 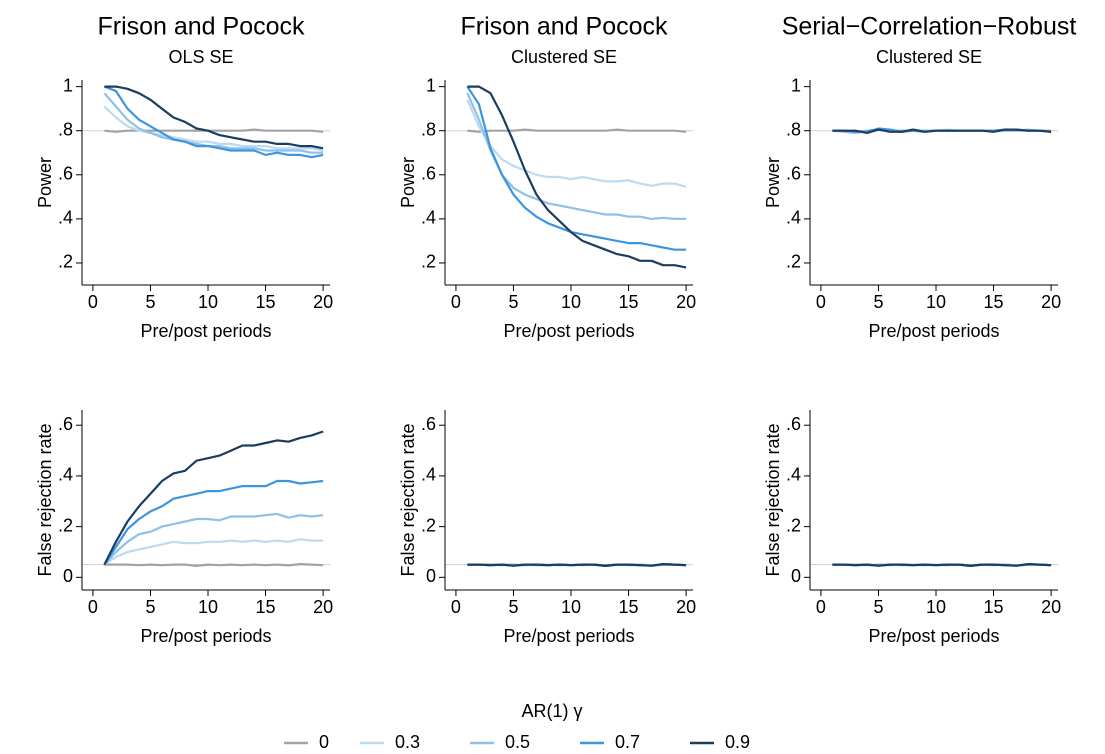 I want to click on legend-title: AR(1) γ, so click(x=551, y=711).